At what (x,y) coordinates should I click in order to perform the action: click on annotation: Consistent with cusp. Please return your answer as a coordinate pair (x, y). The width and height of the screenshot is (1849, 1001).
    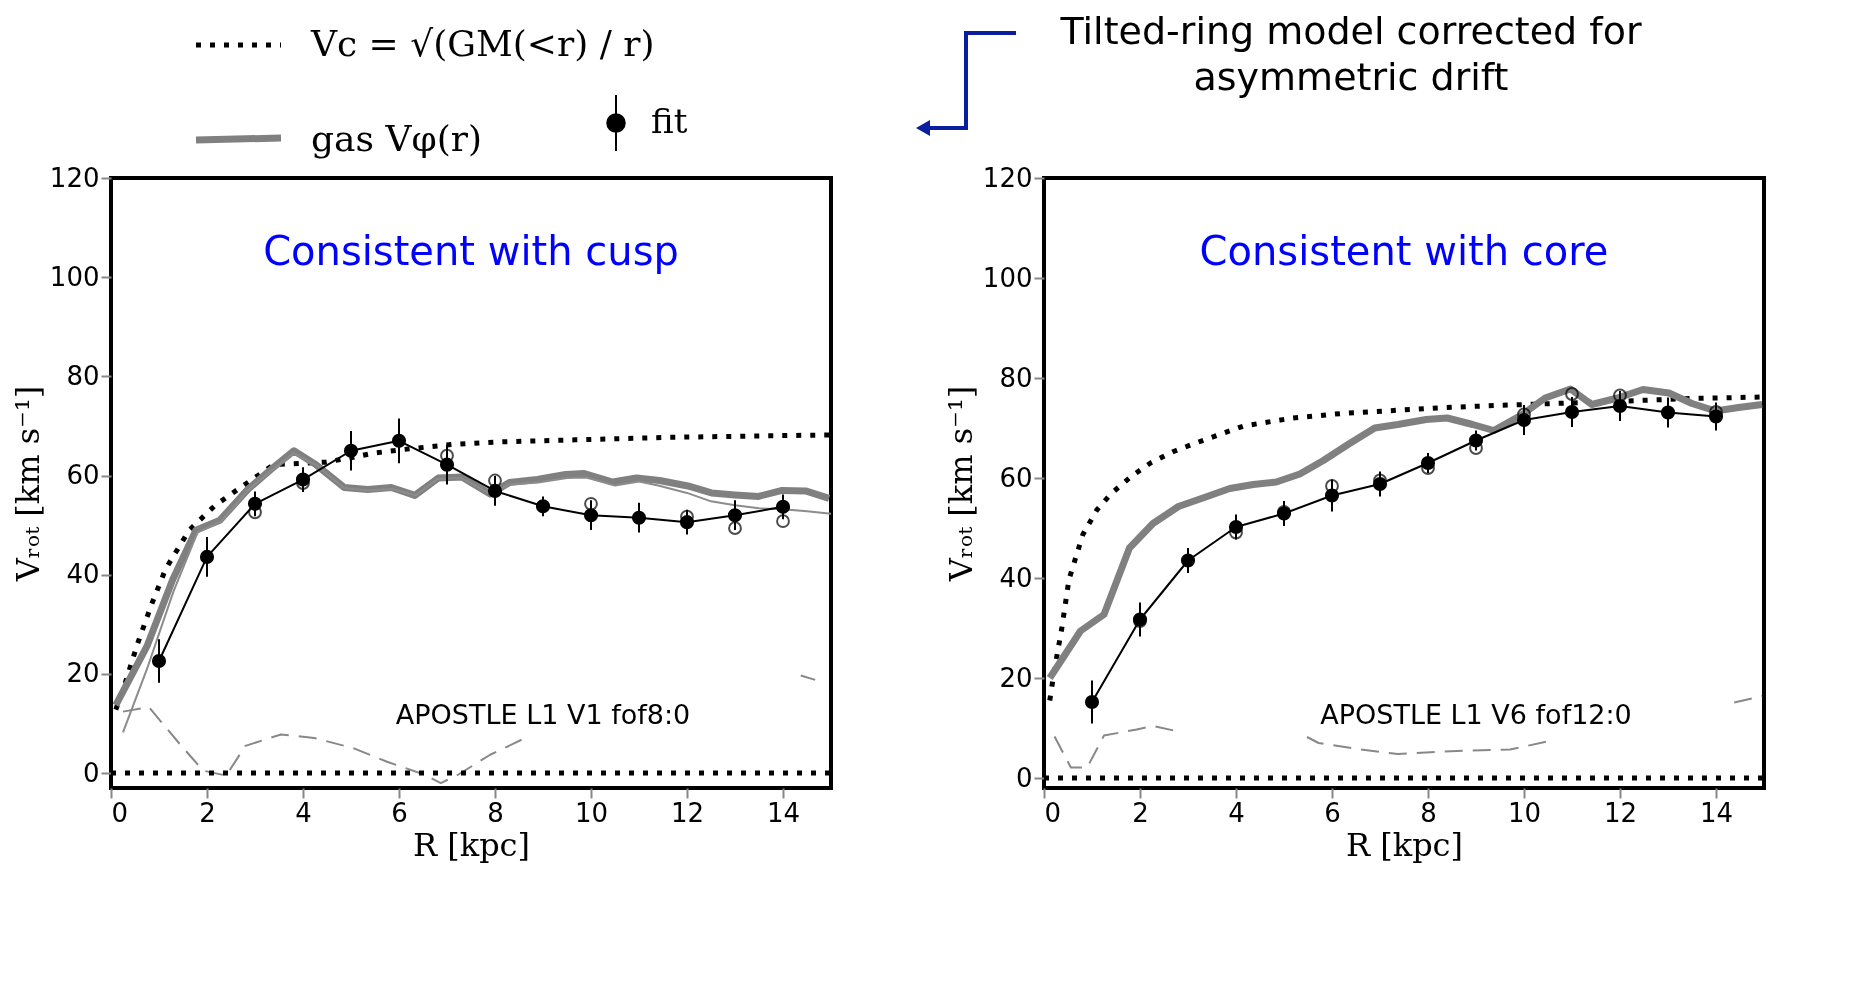
    Looking at the image, I should click on (471, 251).